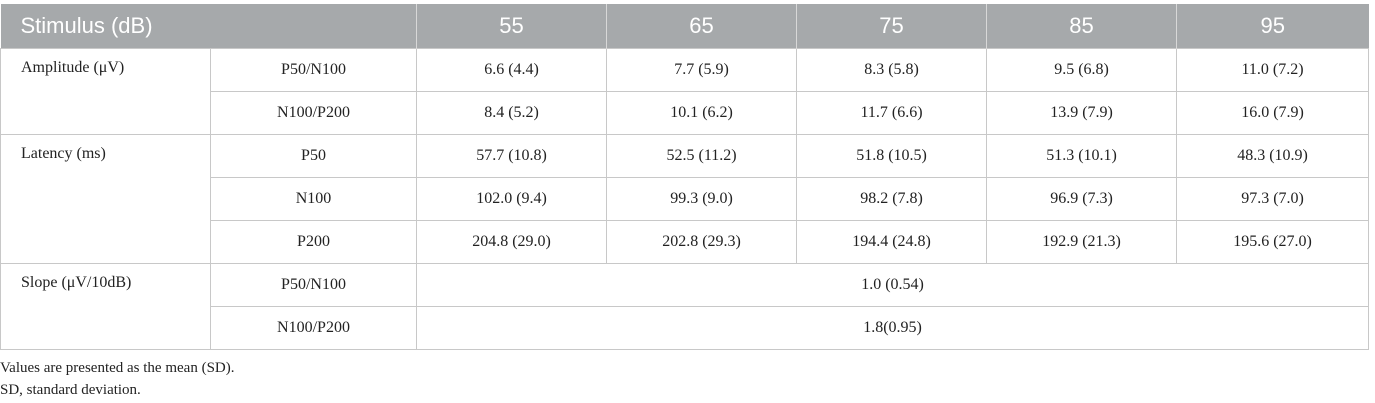 The image size is (1375, 403). I want to click on value-cell: 48.3 (10.9), so click(1273, 156).